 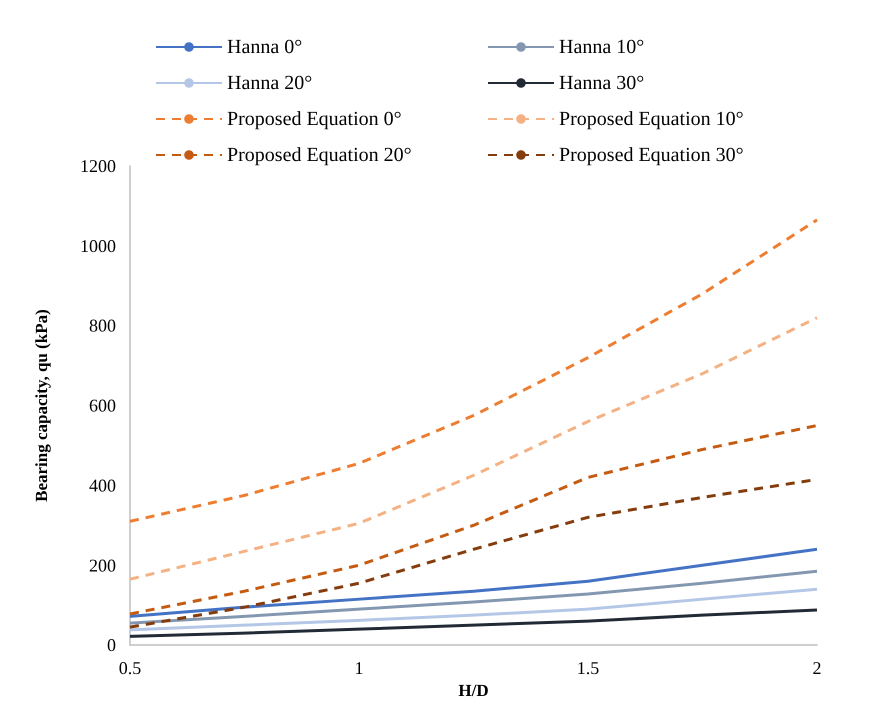 I want to click on legend-label: Proposed Equation 20°, so click(x=319, y=155).